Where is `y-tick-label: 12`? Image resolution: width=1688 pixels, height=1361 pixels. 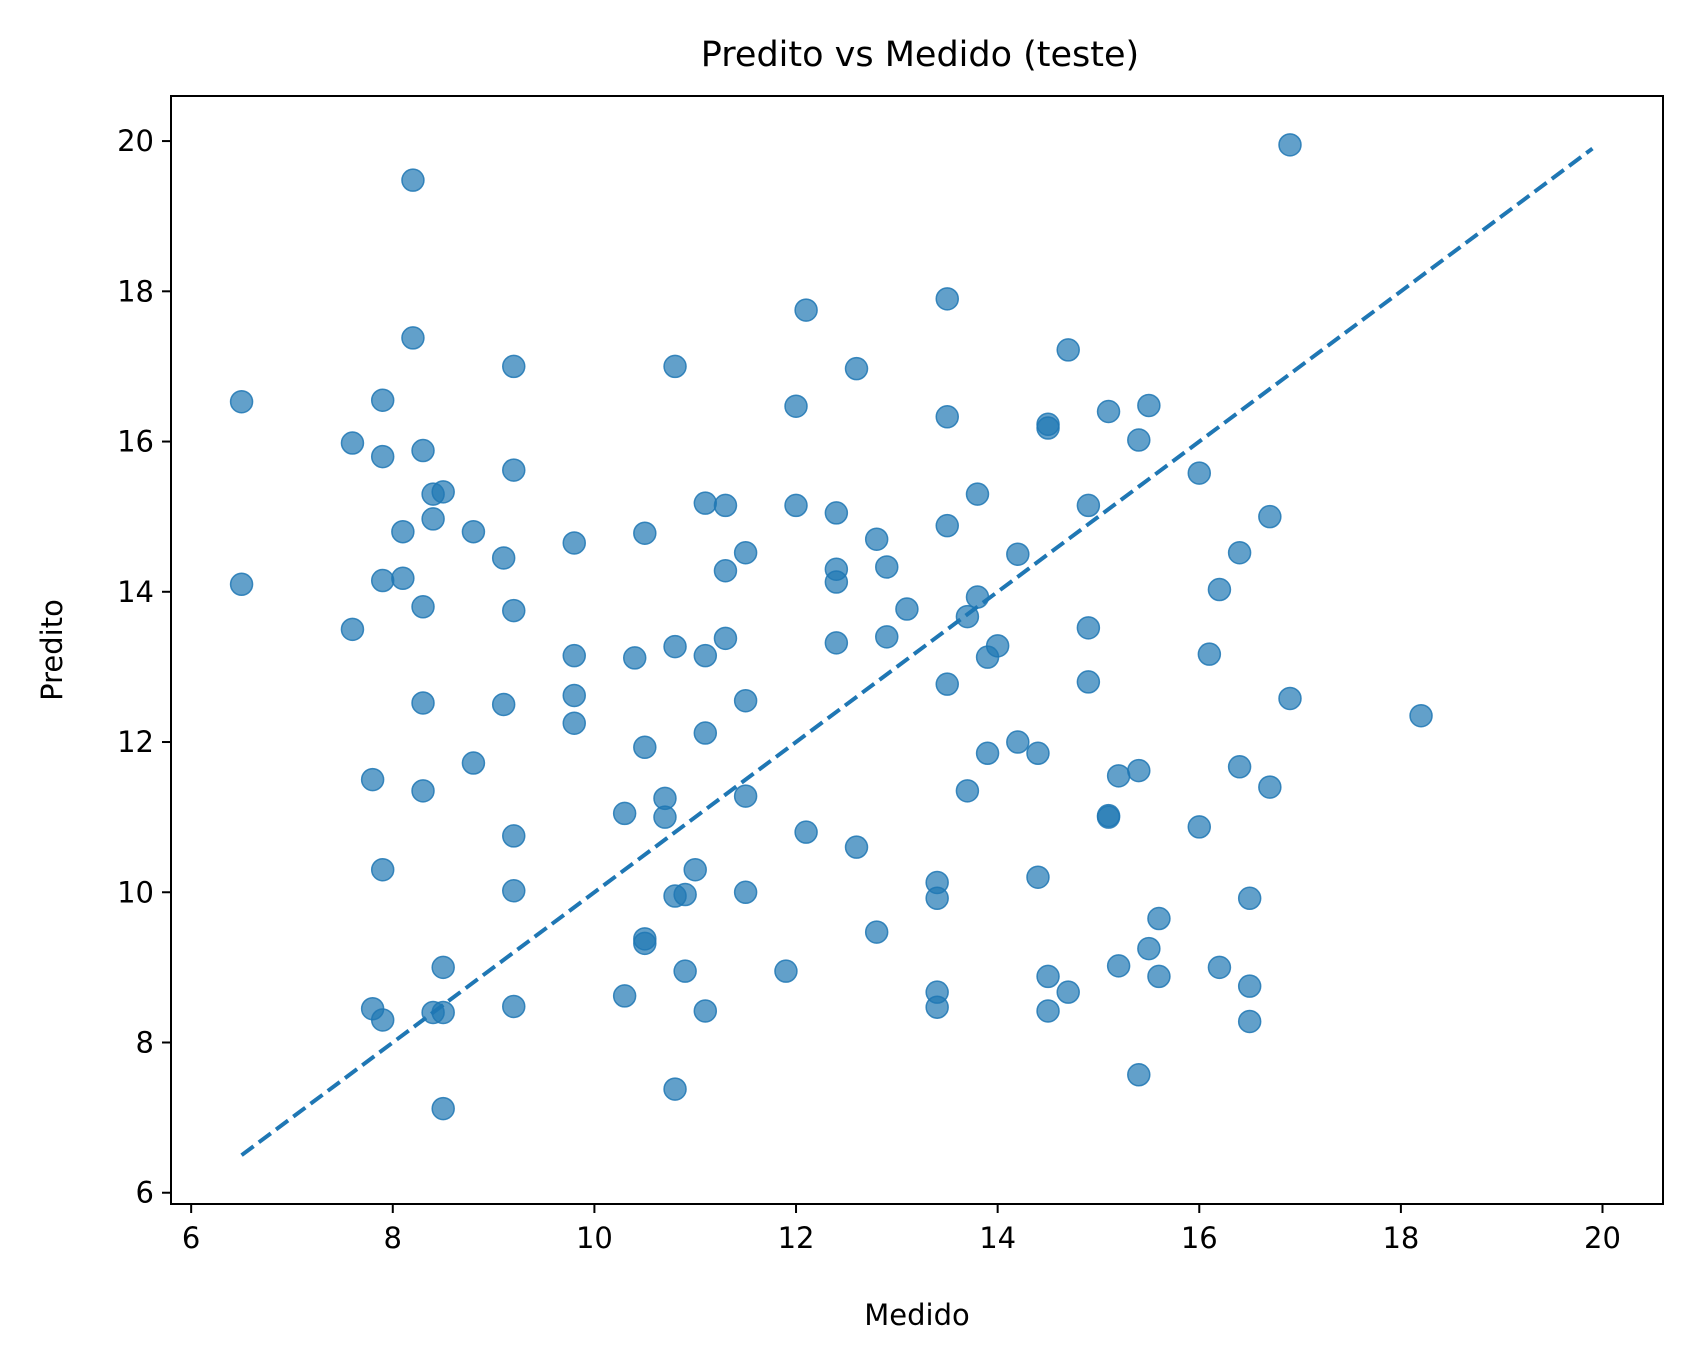 y-tick-label: 12 is located at coordinates (135, 742).